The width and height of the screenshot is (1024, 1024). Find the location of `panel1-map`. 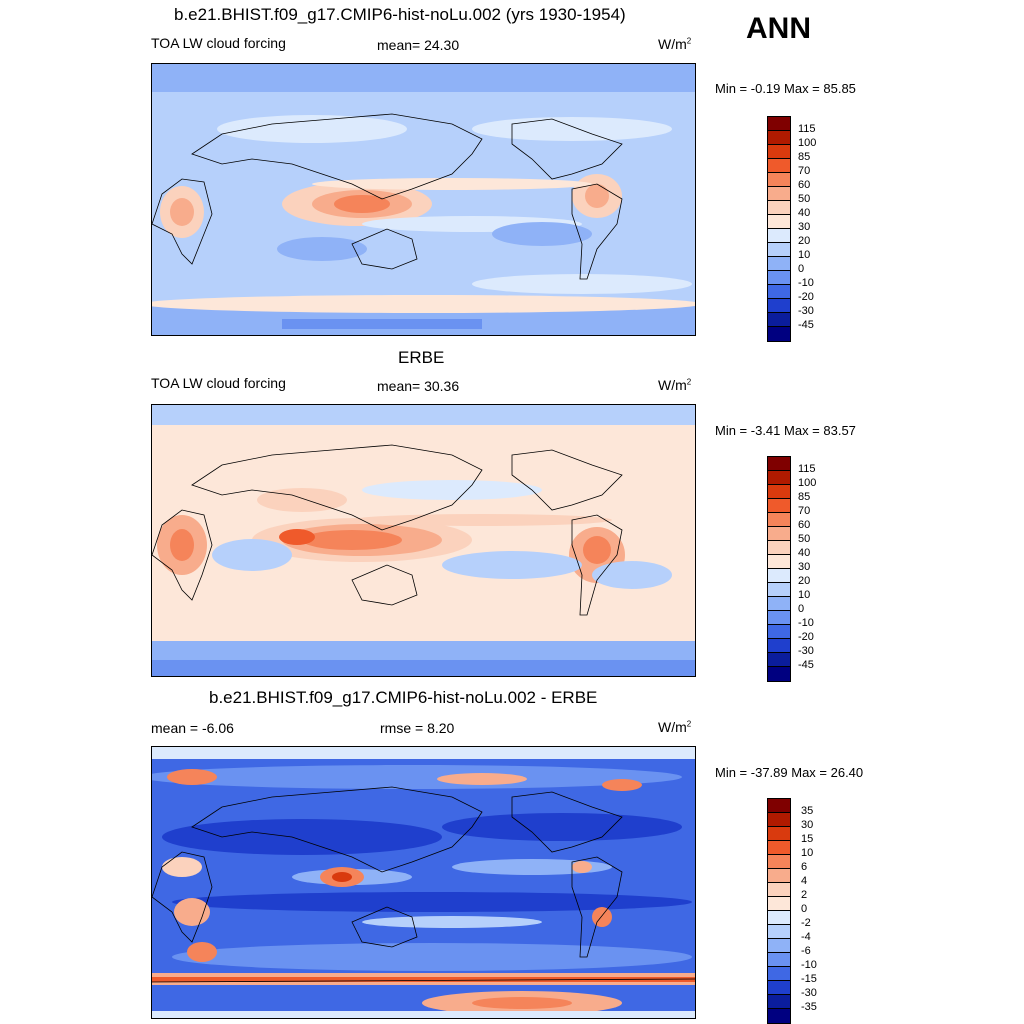

panel1-map is located at coordinates (423, 199).